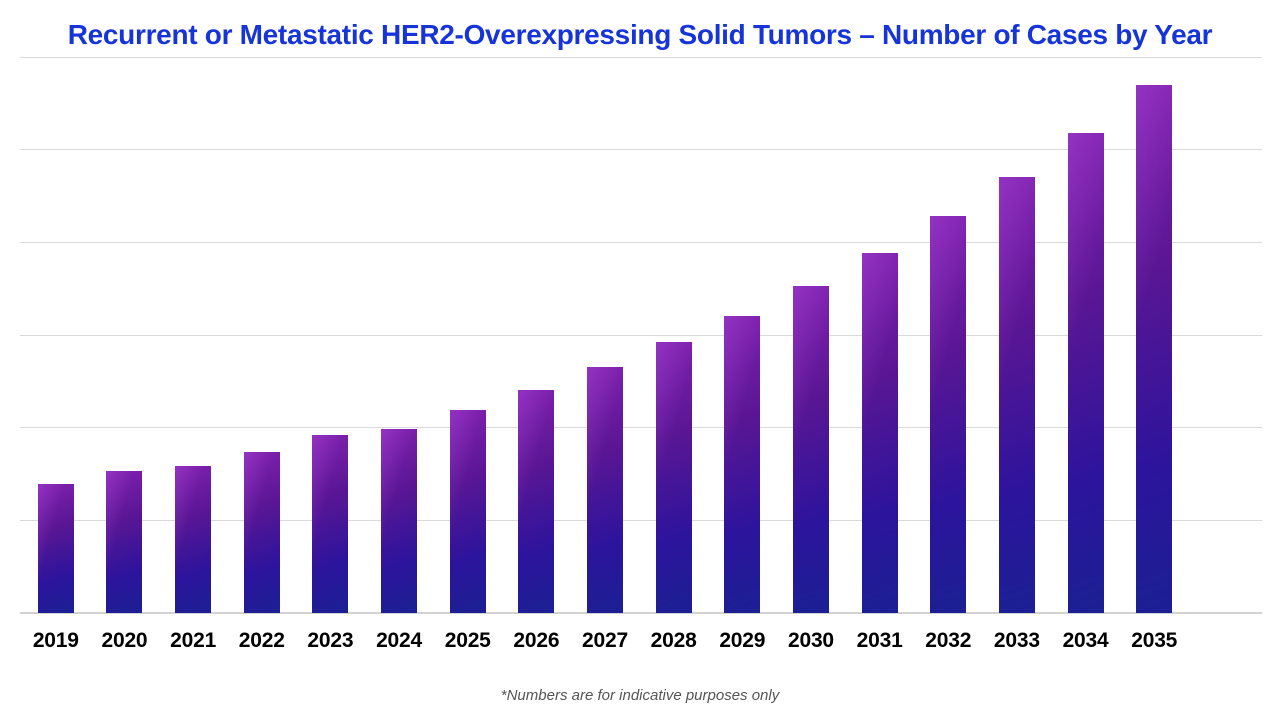  I want to click on bar-2020, so click(124, 542).